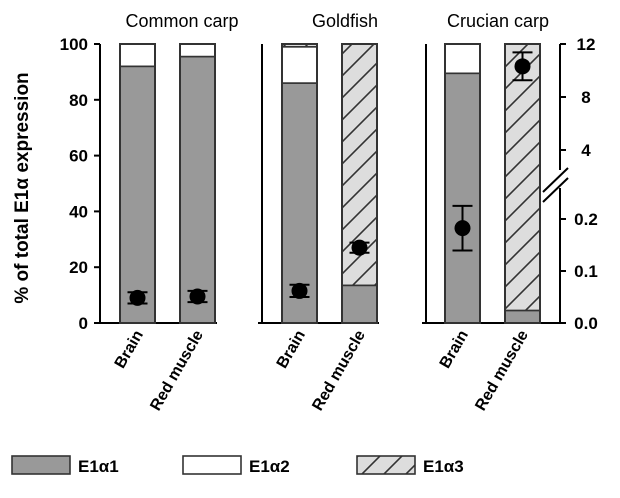 This screenshot has height=498, width=620. I want to click on legend-label-e1a2: E1α2, so click(269, 466).